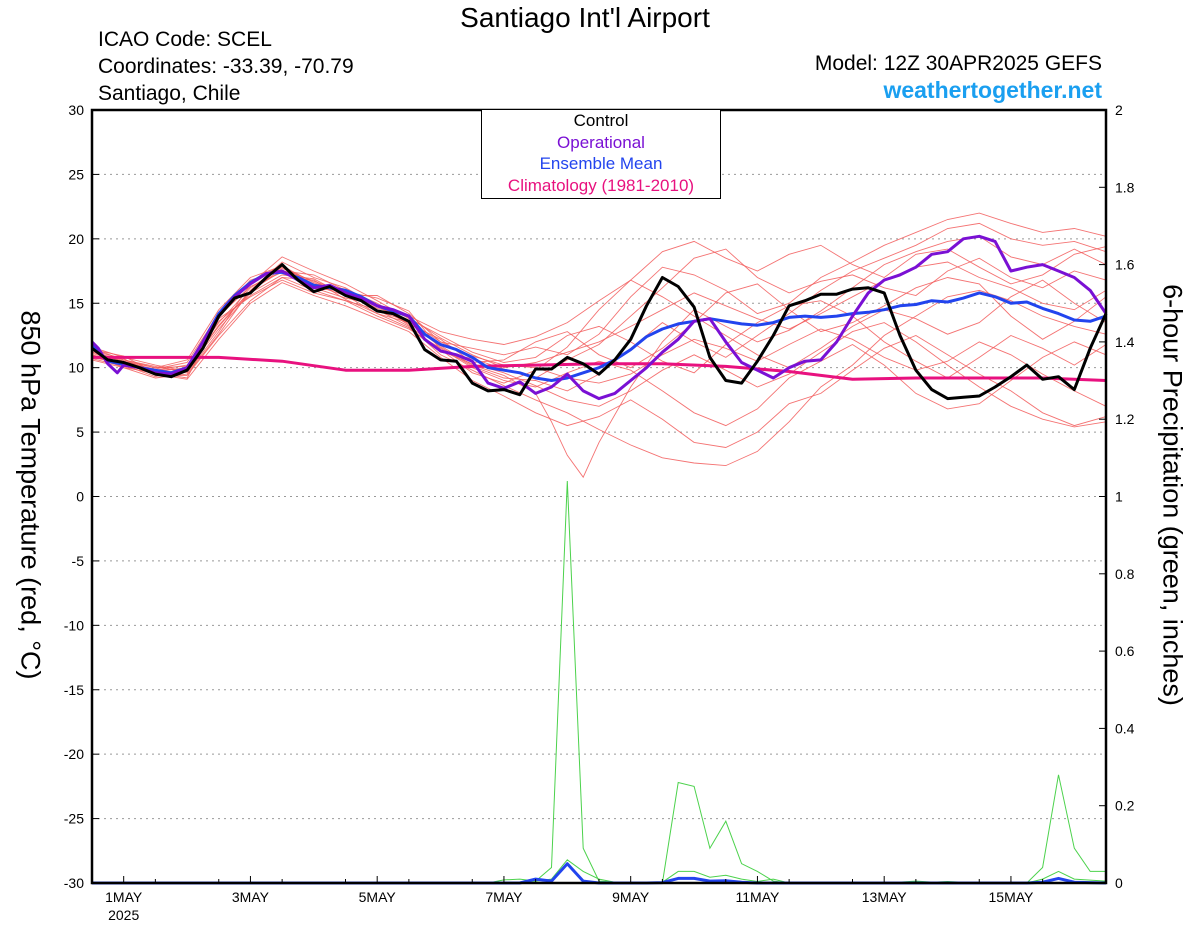 This screenshot has height=927, width=1200. What do you see at coordinates (76, 110) in the screenshot?
I see `tick-label-left: 30` at bounding box center [76, 110].